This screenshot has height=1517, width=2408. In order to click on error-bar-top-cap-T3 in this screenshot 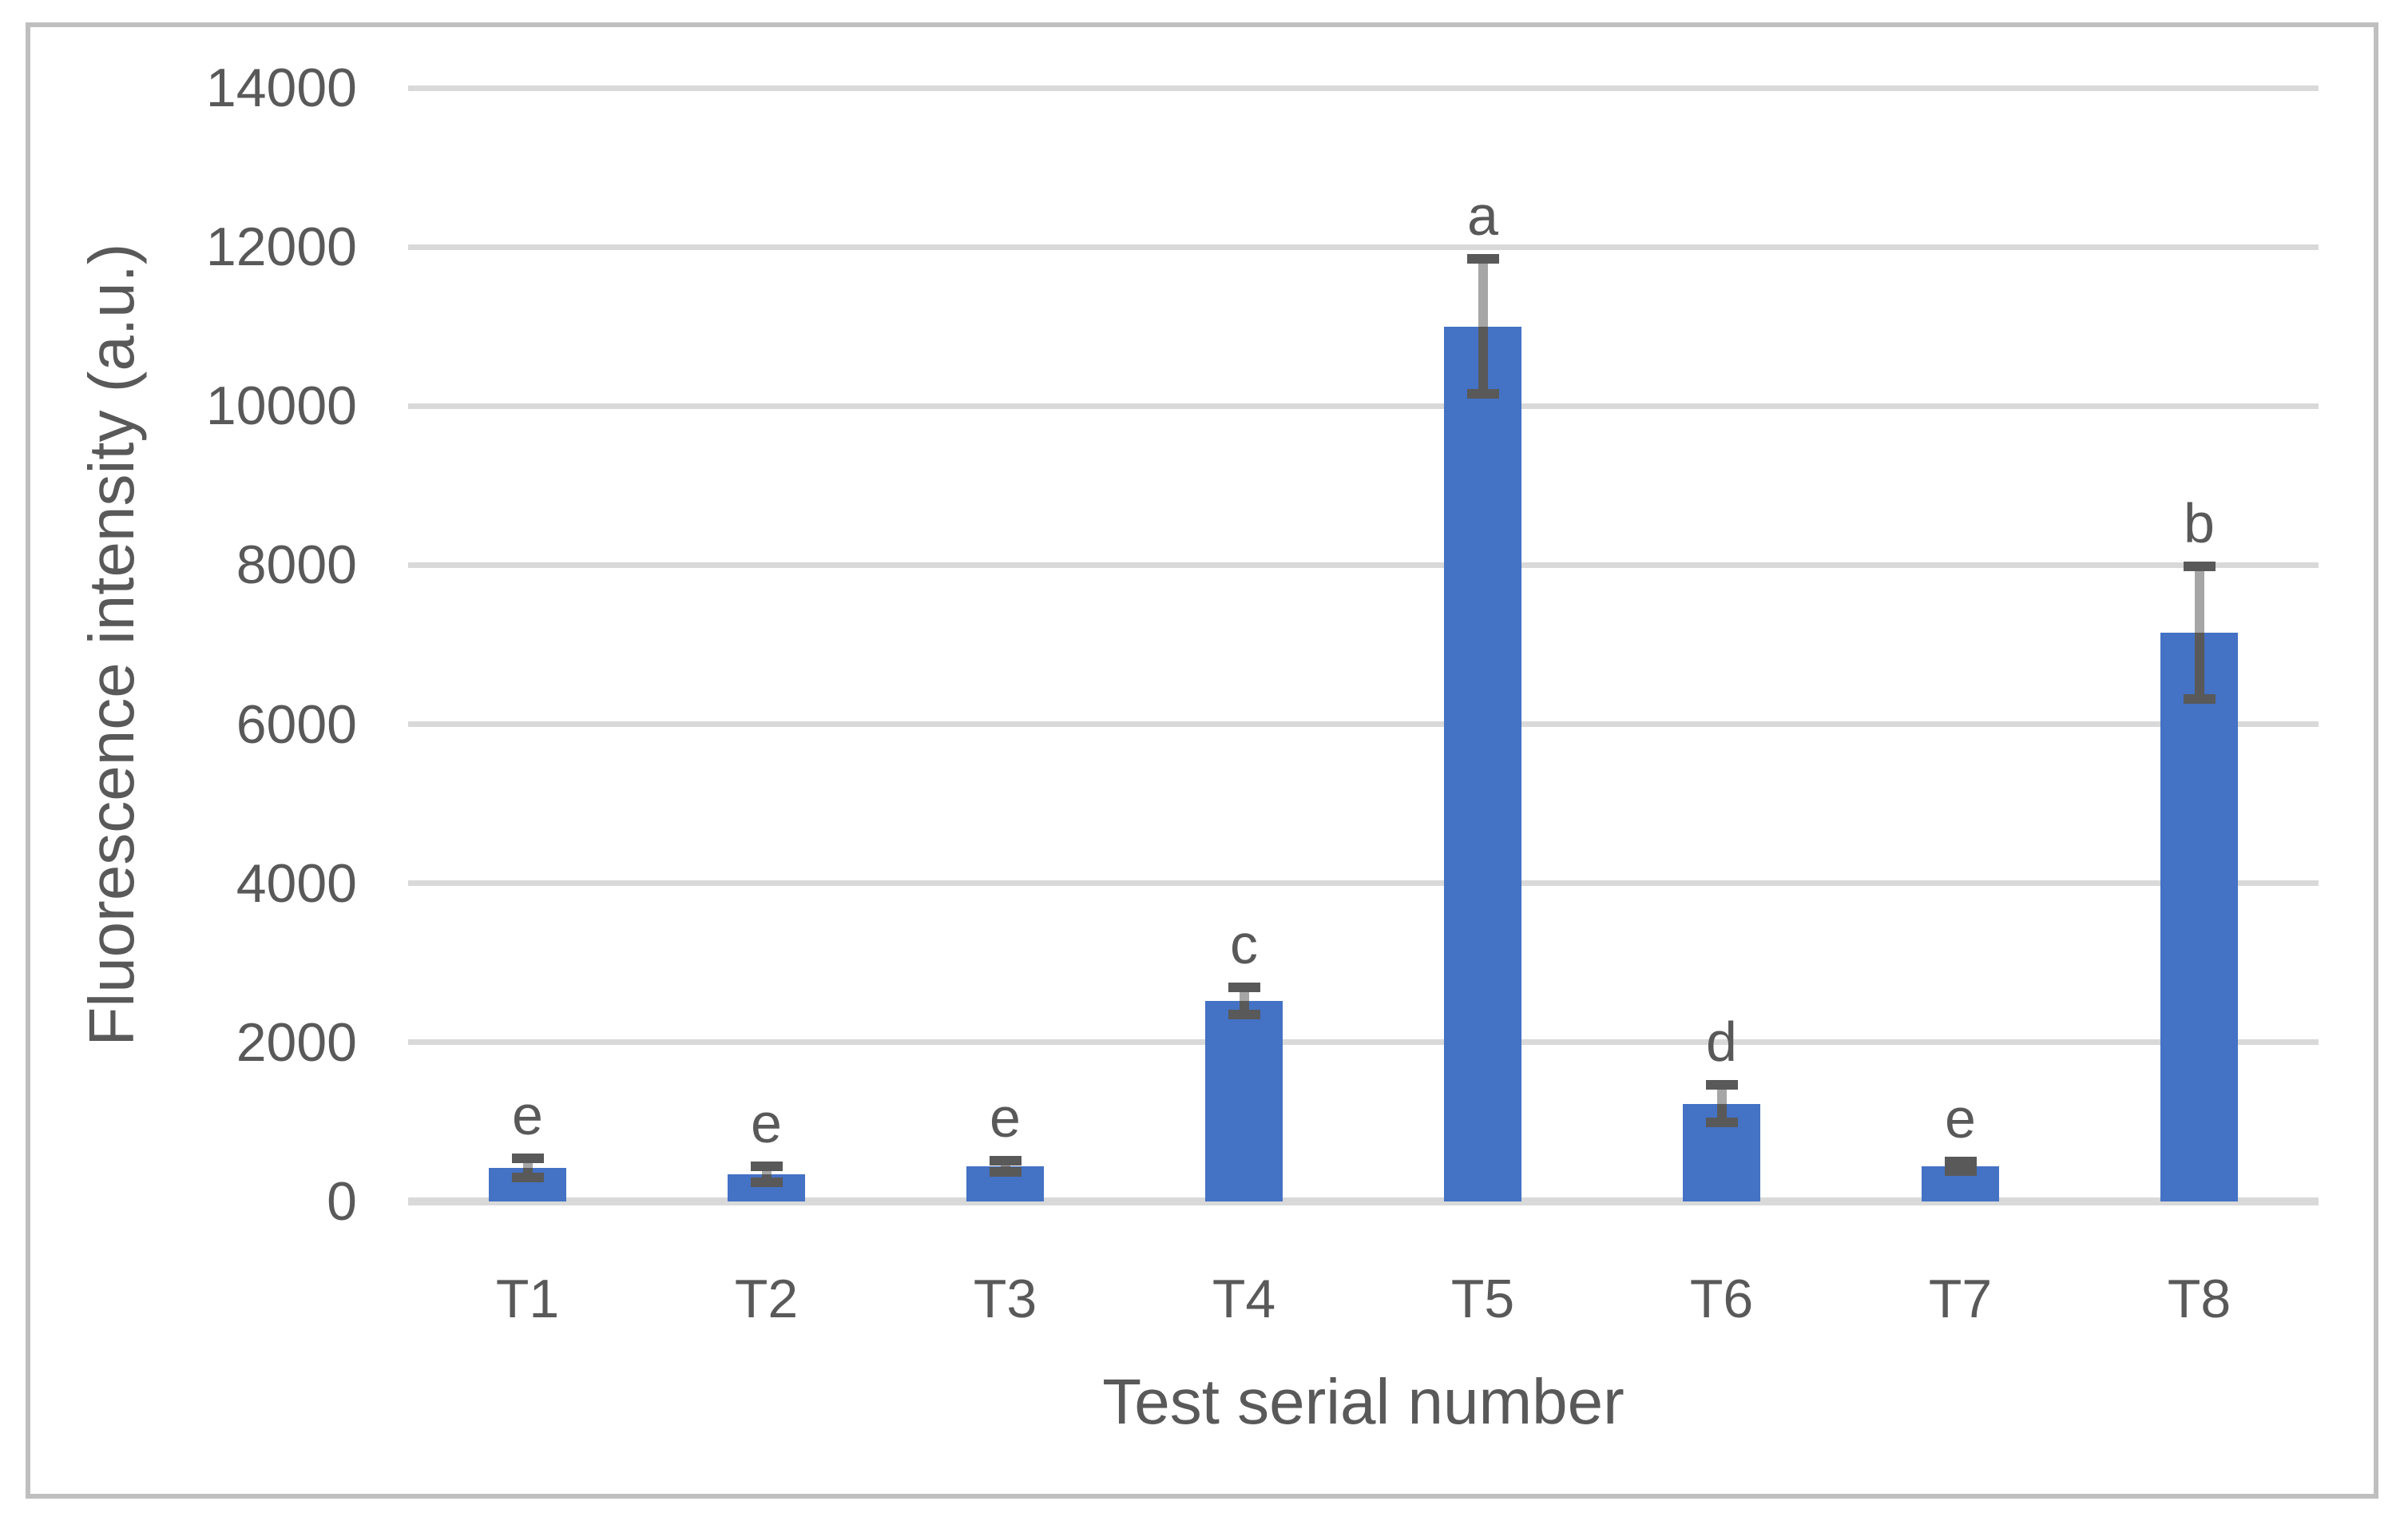, I will do `click(1005, 1161)`.